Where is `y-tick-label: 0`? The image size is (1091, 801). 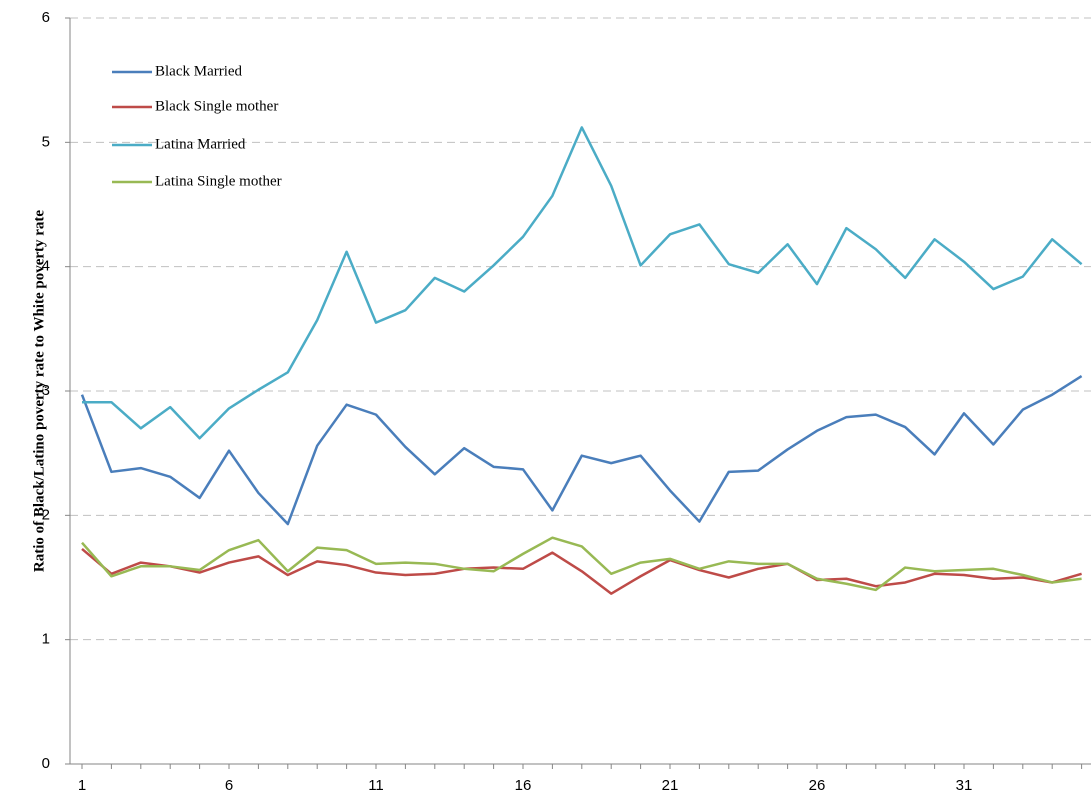
y-tick-label: 0 is located at coordinates (46, 763).